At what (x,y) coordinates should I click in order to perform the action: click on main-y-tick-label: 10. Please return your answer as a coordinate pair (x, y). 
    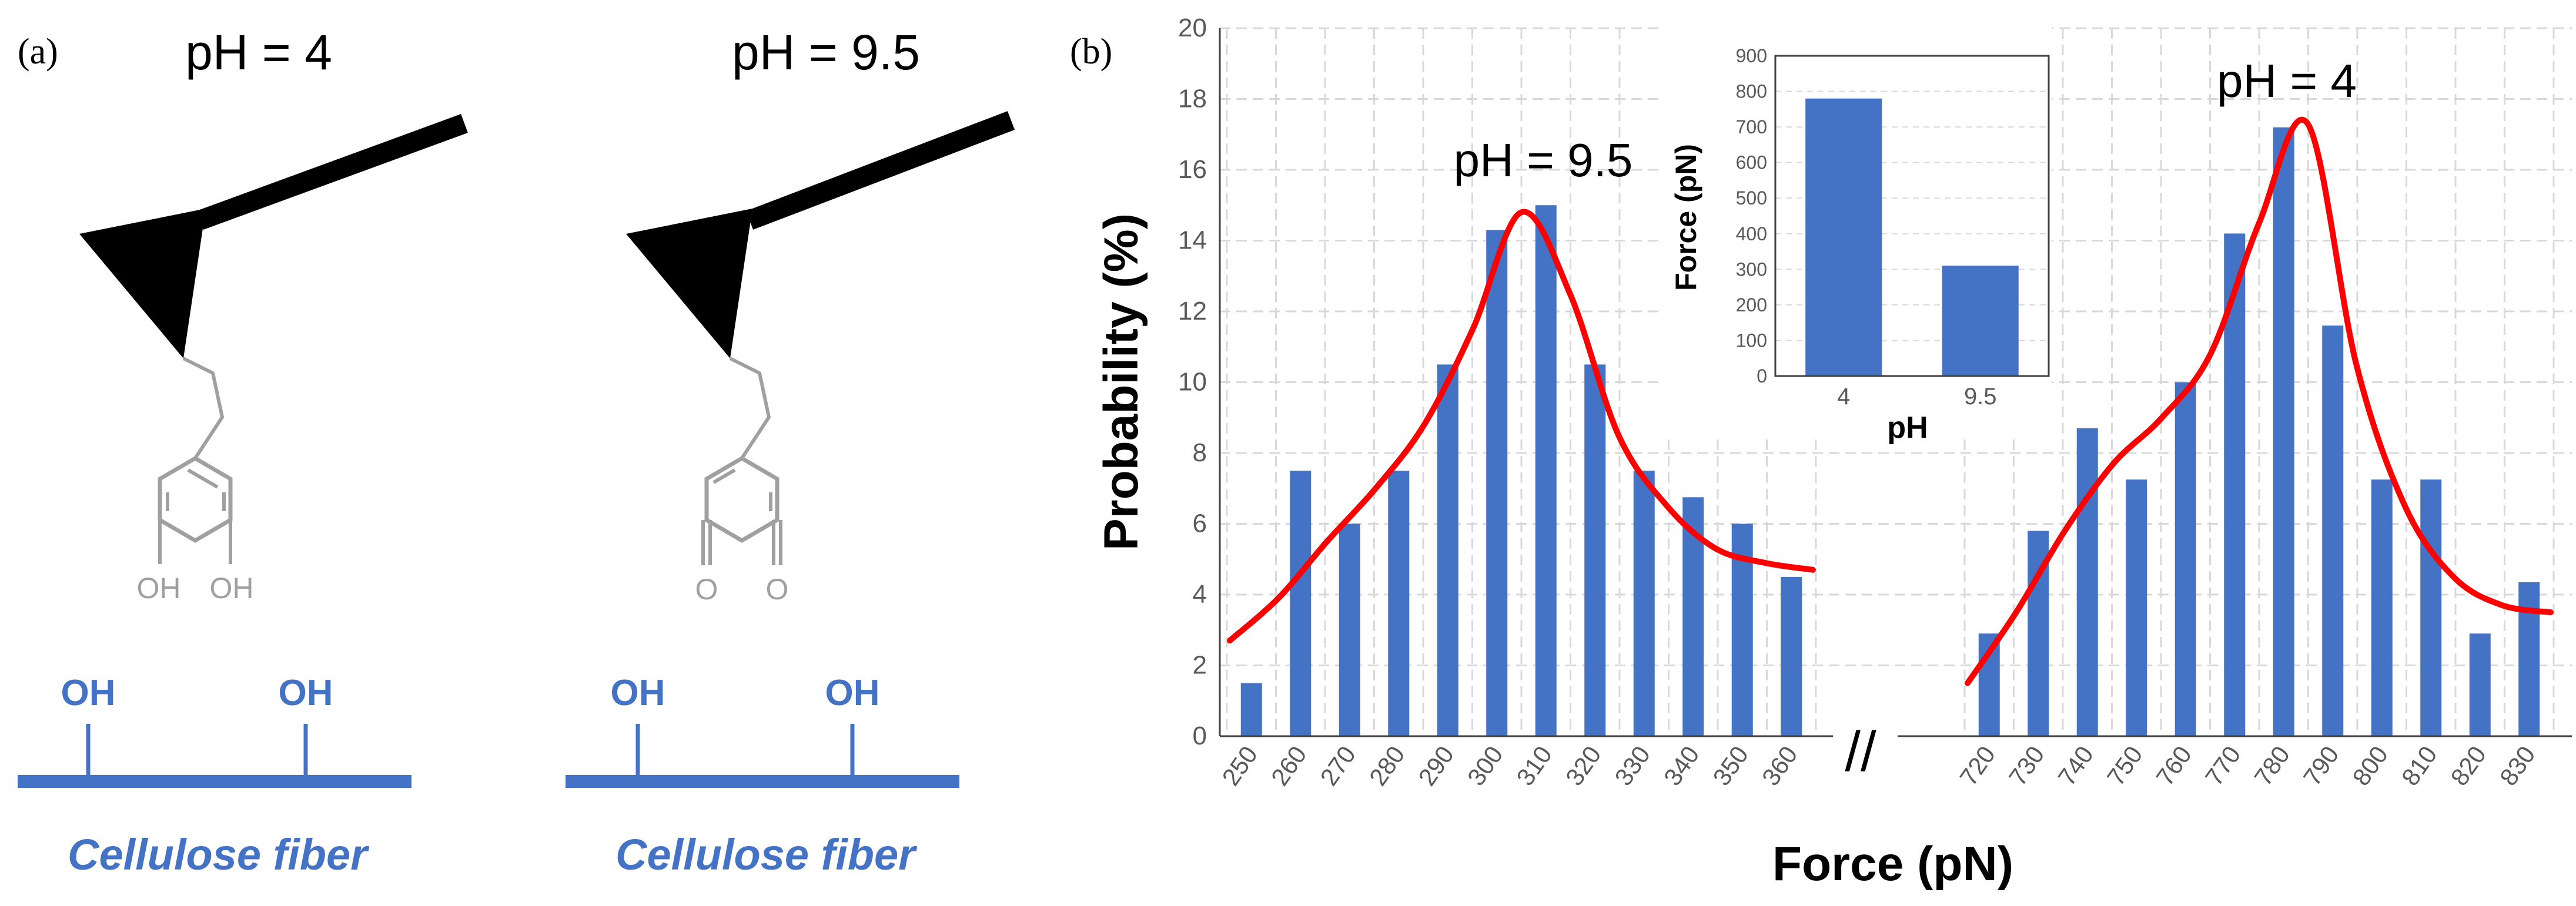
    Looking at the image, I should click on (1192, 382).